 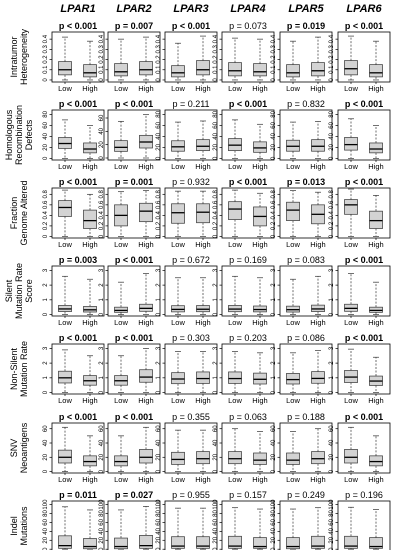 I want to click on panel-r5-lpar4: p = 0.063 0 20 40 60 Low High, so click(x=244, y=448).